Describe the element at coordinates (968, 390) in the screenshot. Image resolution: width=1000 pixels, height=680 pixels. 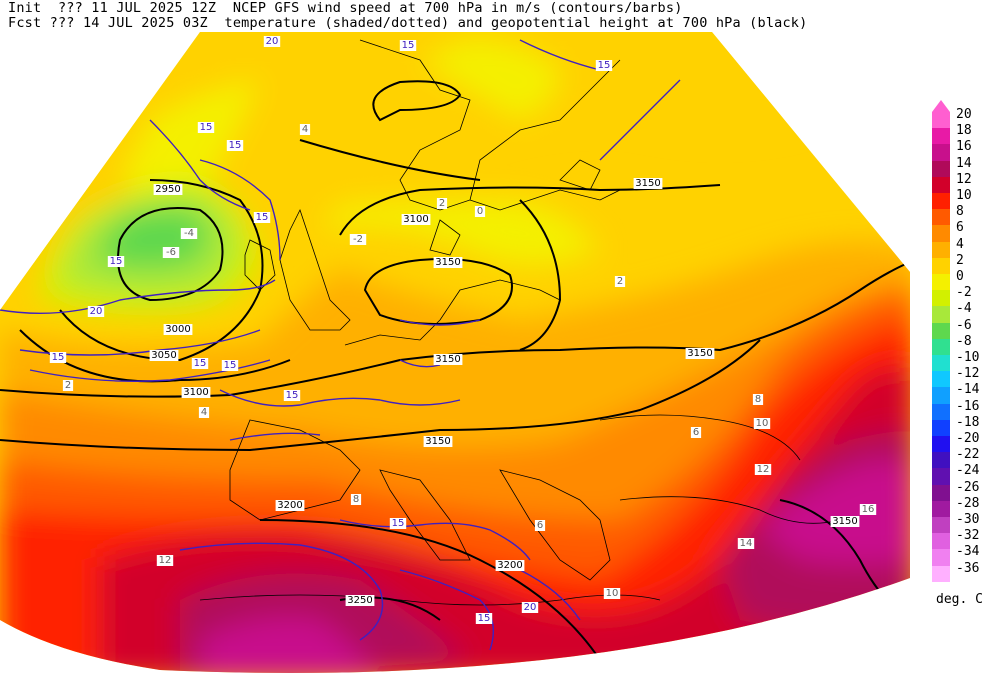
I see `colorbar-tick-label: -14` at that location.